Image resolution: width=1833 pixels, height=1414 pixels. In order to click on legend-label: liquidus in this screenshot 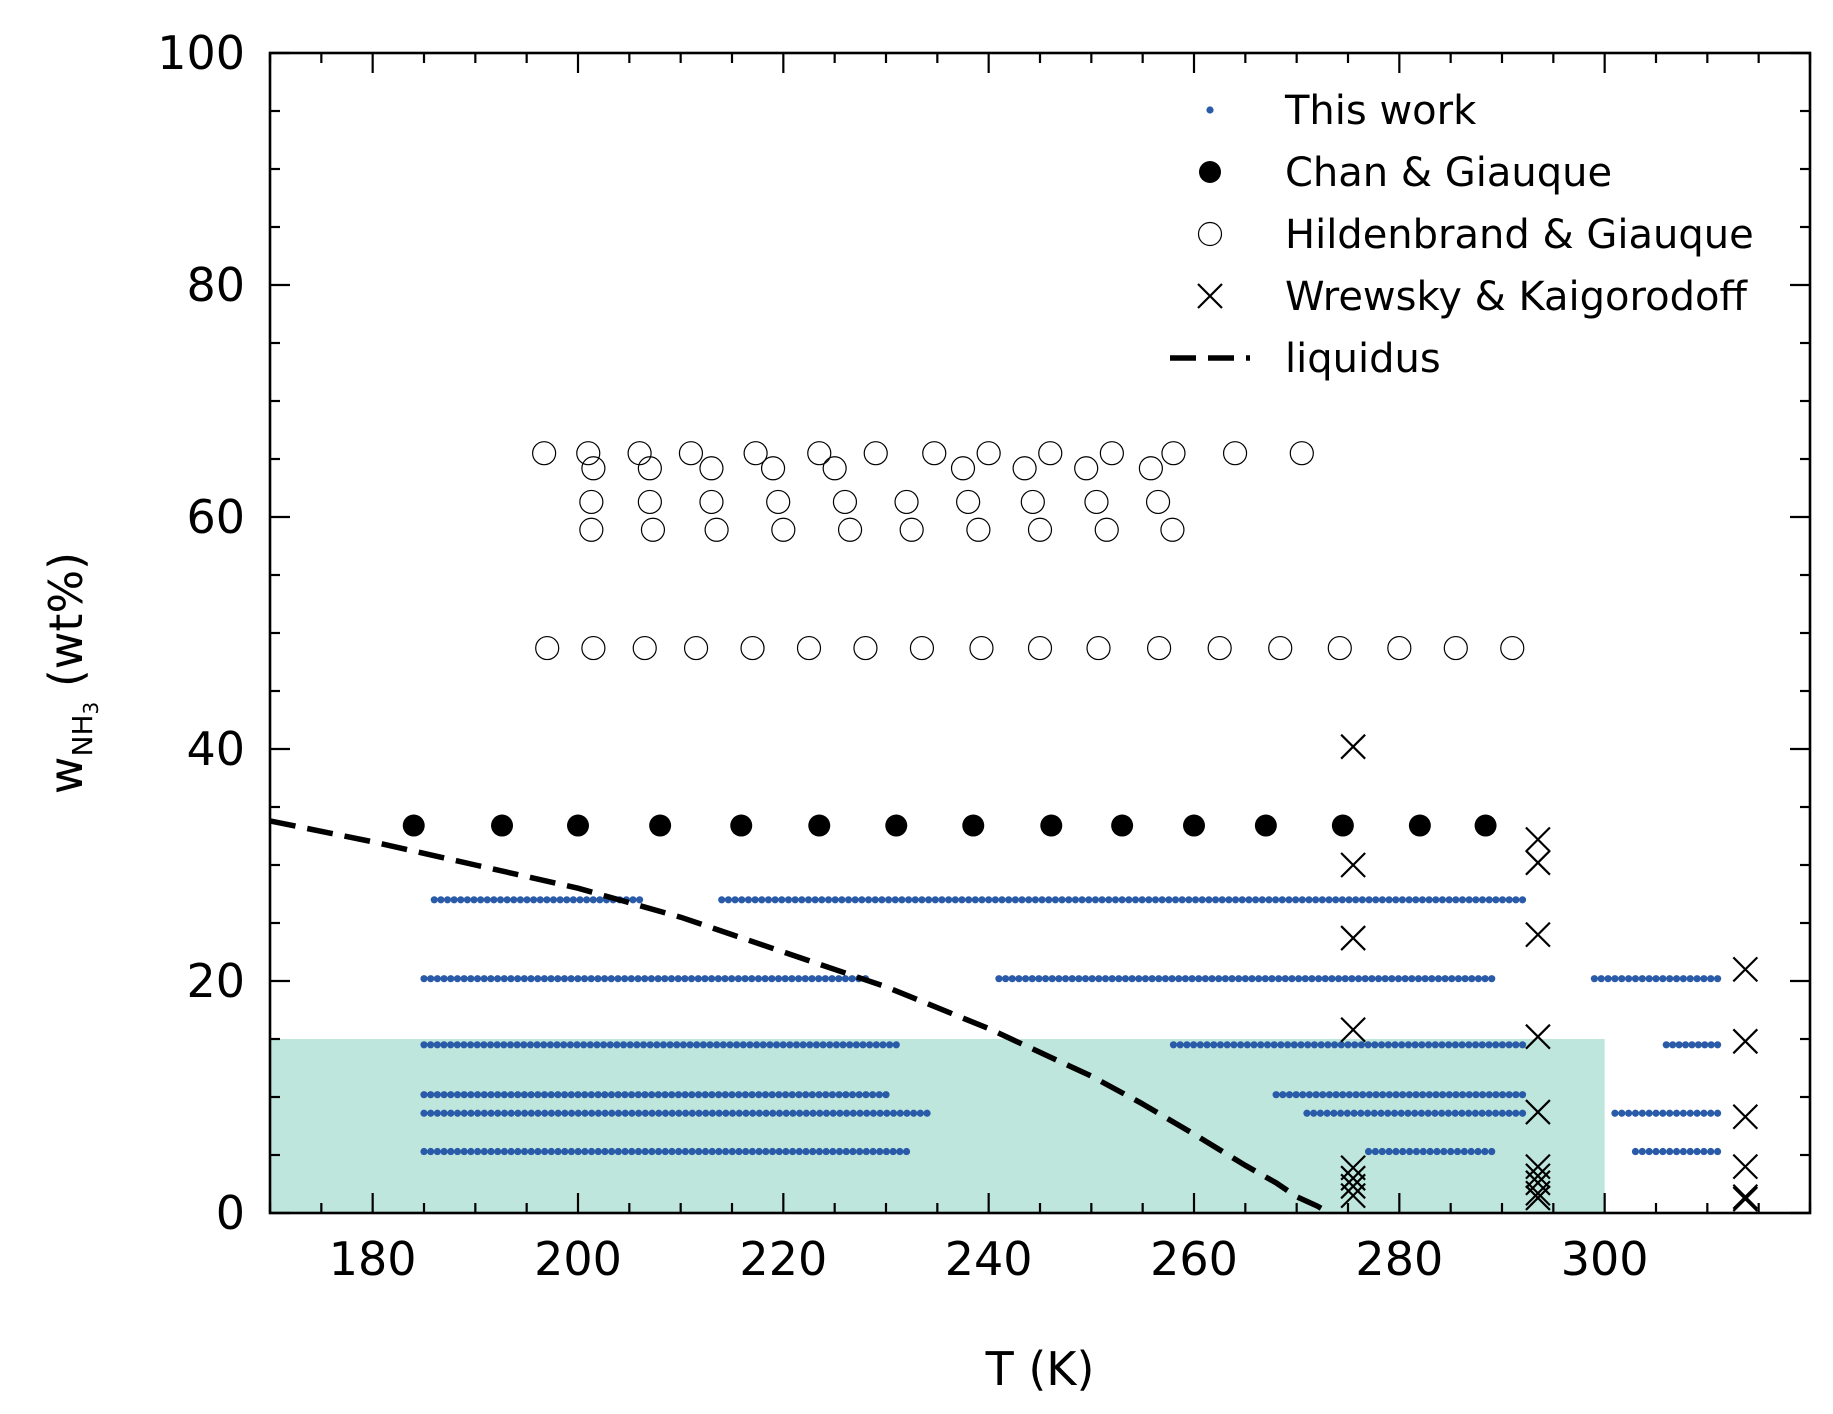, I will do `click(1363, 359)`.